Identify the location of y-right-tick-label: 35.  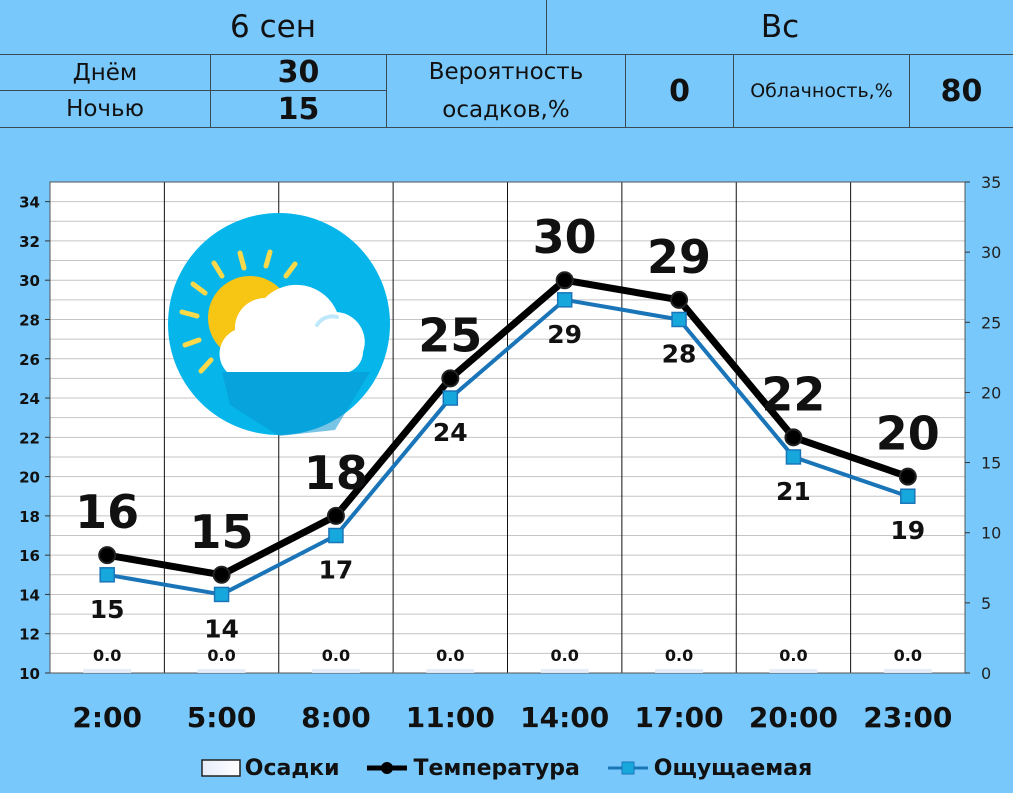
(991, 182).